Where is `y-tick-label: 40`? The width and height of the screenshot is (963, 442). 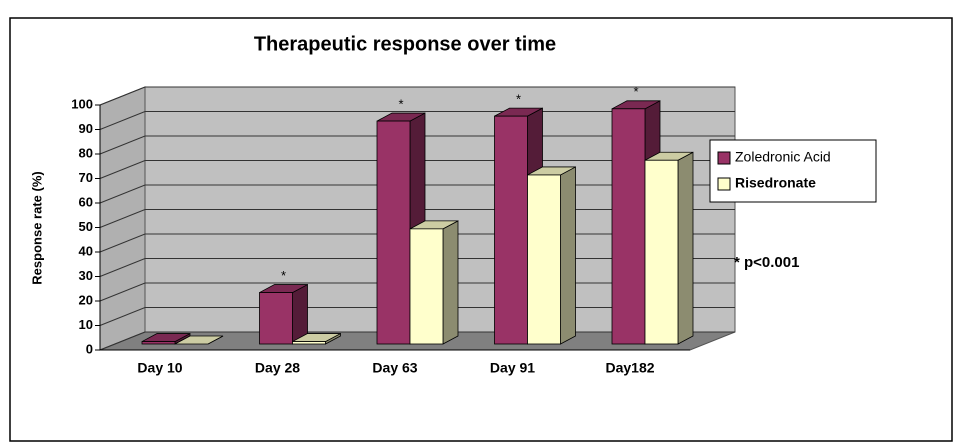 y-tick-label: 40 is located at coordinates (86, 250).